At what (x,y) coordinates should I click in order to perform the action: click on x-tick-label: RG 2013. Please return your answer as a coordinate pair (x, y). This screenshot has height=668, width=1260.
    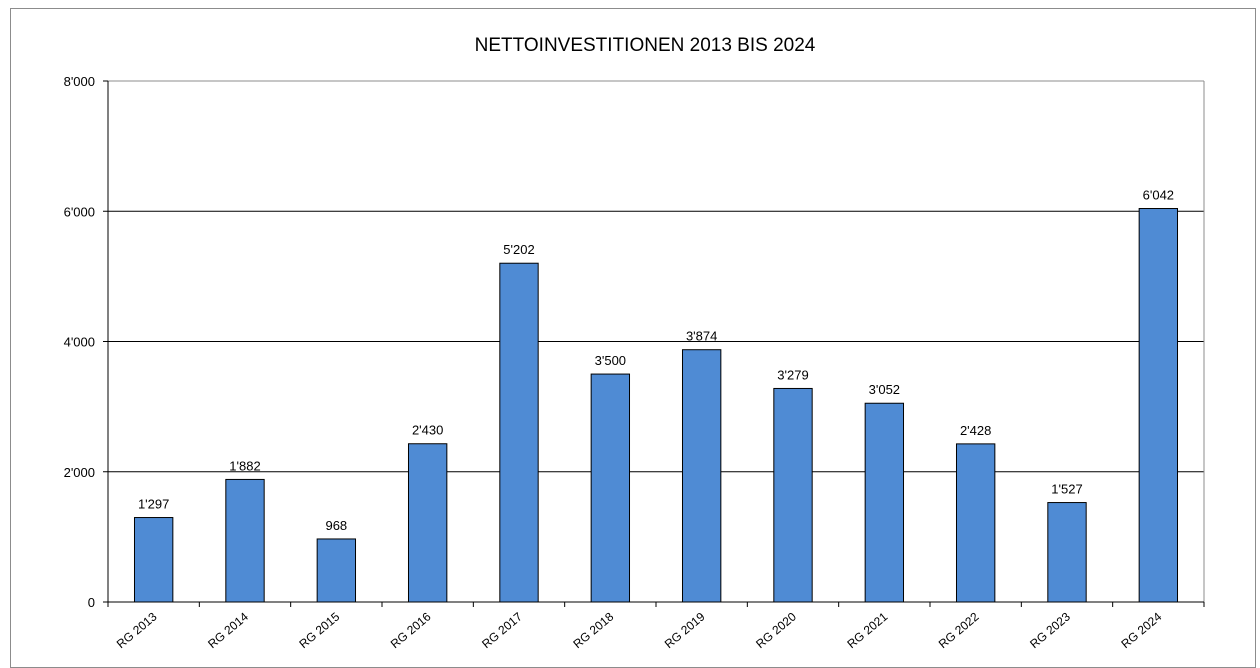
    Looking at the image, I should click on (137, 630).